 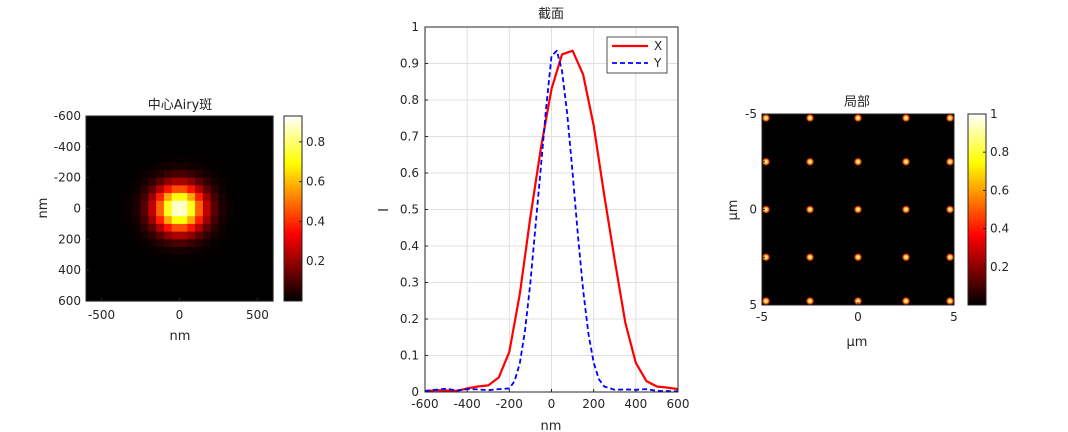 What do you see at coordinates (409, 319) in the screenshot?
I see `section-ytick-label: 0.2` at bounding box center [409, 319].